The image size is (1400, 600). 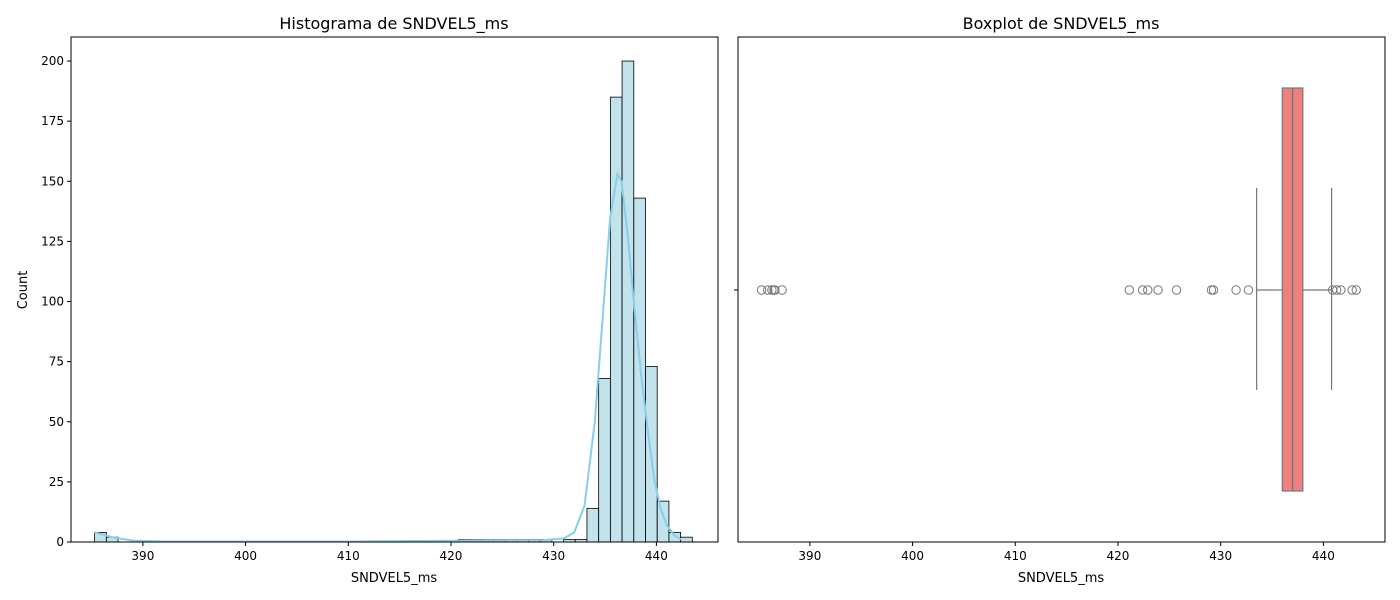 What do you see at coordinates (56, 362) in the screenshot?
I see `y-tick-label: 75` at bounding box center [56, 362].